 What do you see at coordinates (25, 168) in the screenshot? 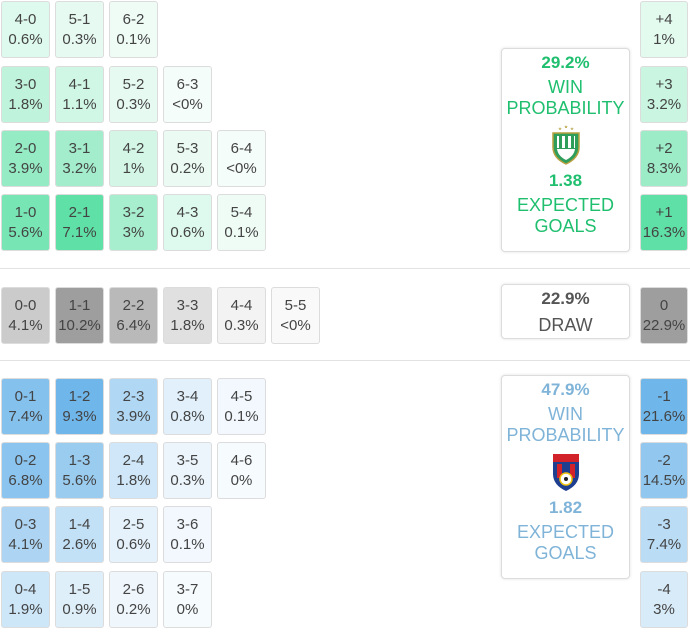
I see `probability-label: 3.9%` at bounding box center [25, 168].